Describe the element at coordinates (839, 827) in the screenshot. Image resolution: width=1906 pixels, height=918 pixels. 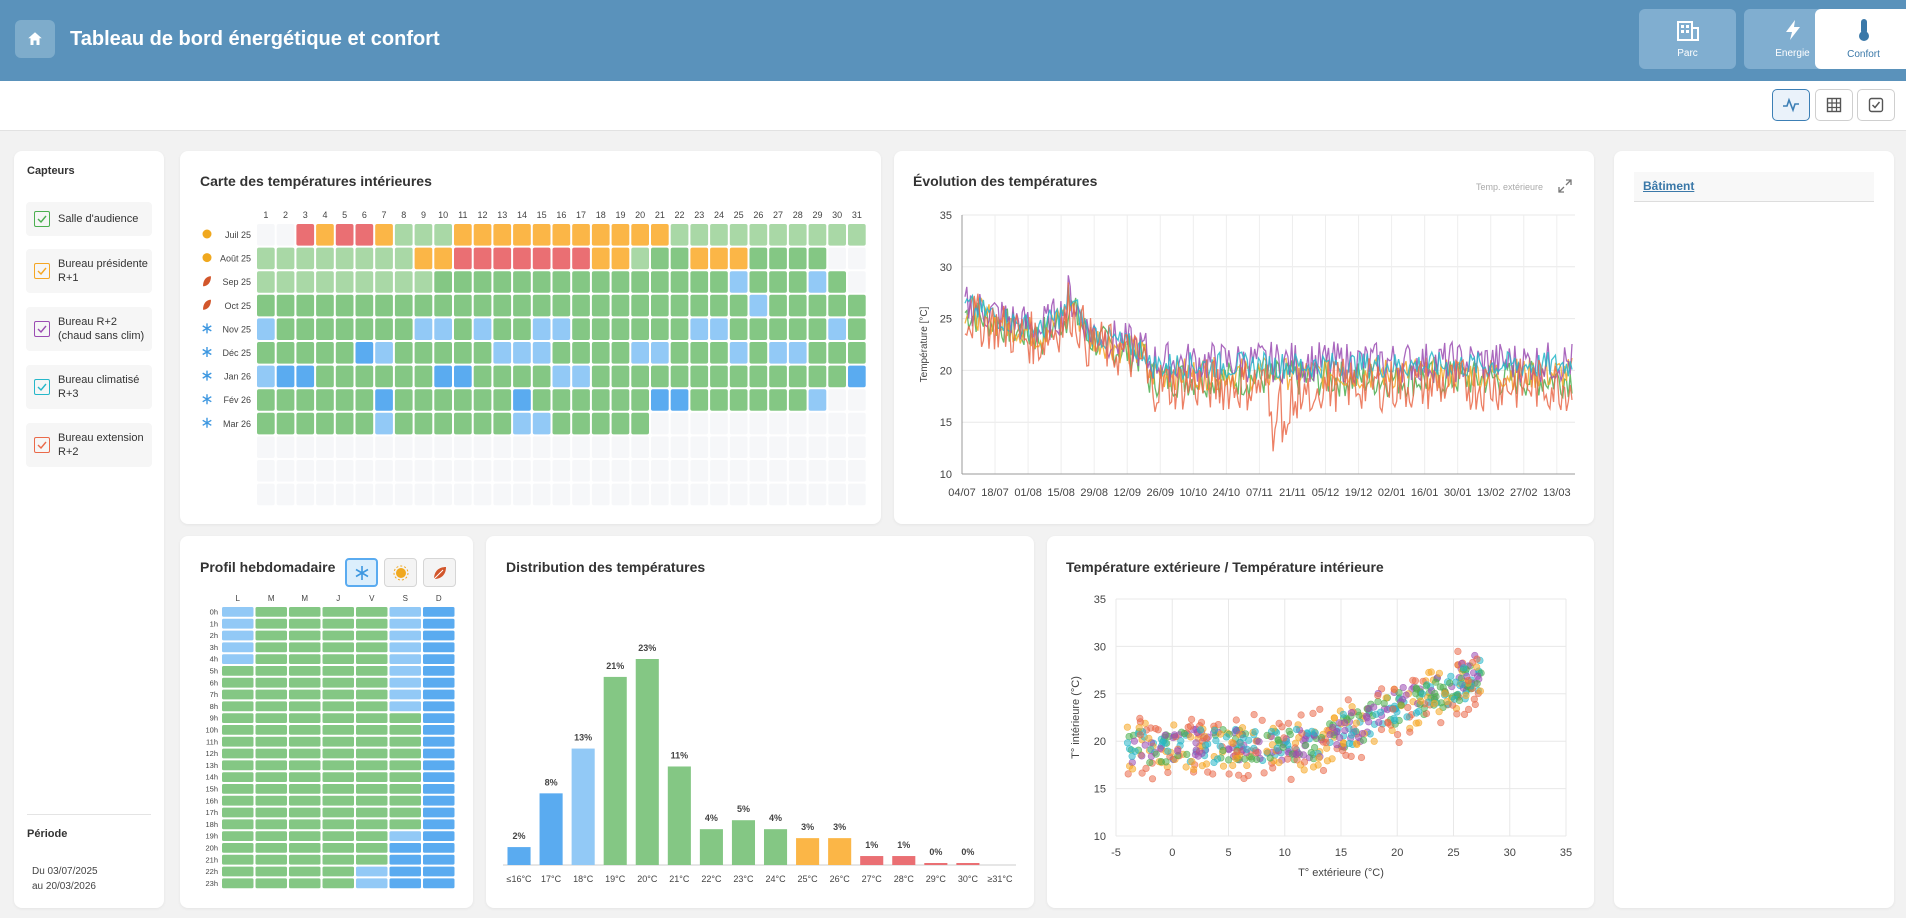
I see `bar-value-label: 3%` at that location.